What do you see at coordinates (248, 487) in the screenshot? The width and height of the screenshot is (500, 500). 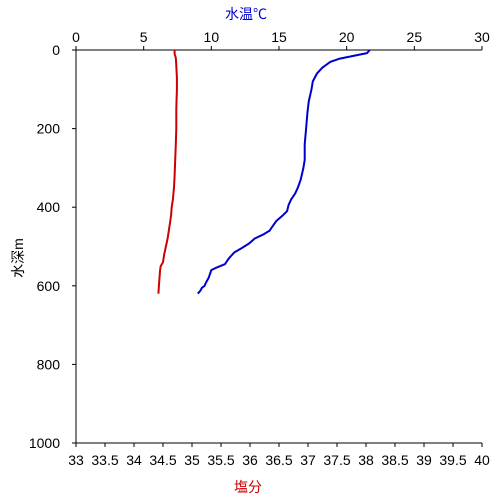 I see `bottom-axis-title: 塩分` at bounding box center [248, 487].